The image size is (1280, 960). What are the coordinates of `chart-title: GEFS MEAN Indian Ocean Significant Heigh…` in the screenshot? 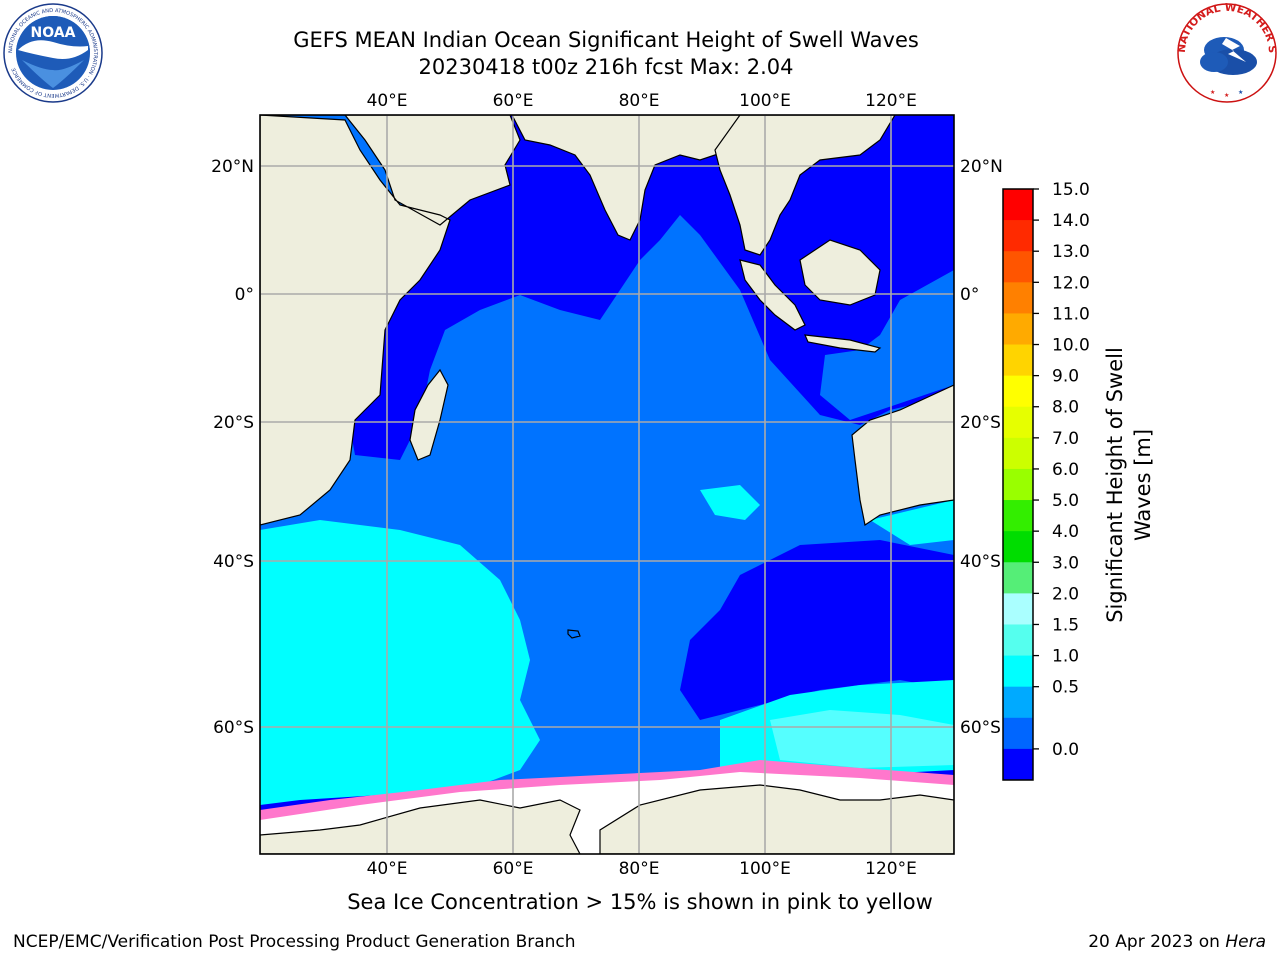 It's located at (606, 40).